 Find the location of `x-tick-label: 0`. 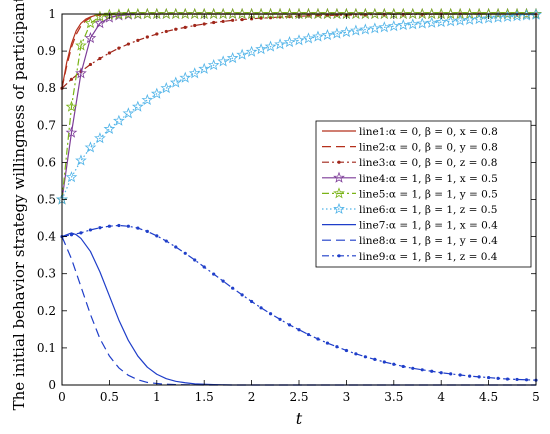

x-tick-label: 0 is located at coordinates (62, 397).